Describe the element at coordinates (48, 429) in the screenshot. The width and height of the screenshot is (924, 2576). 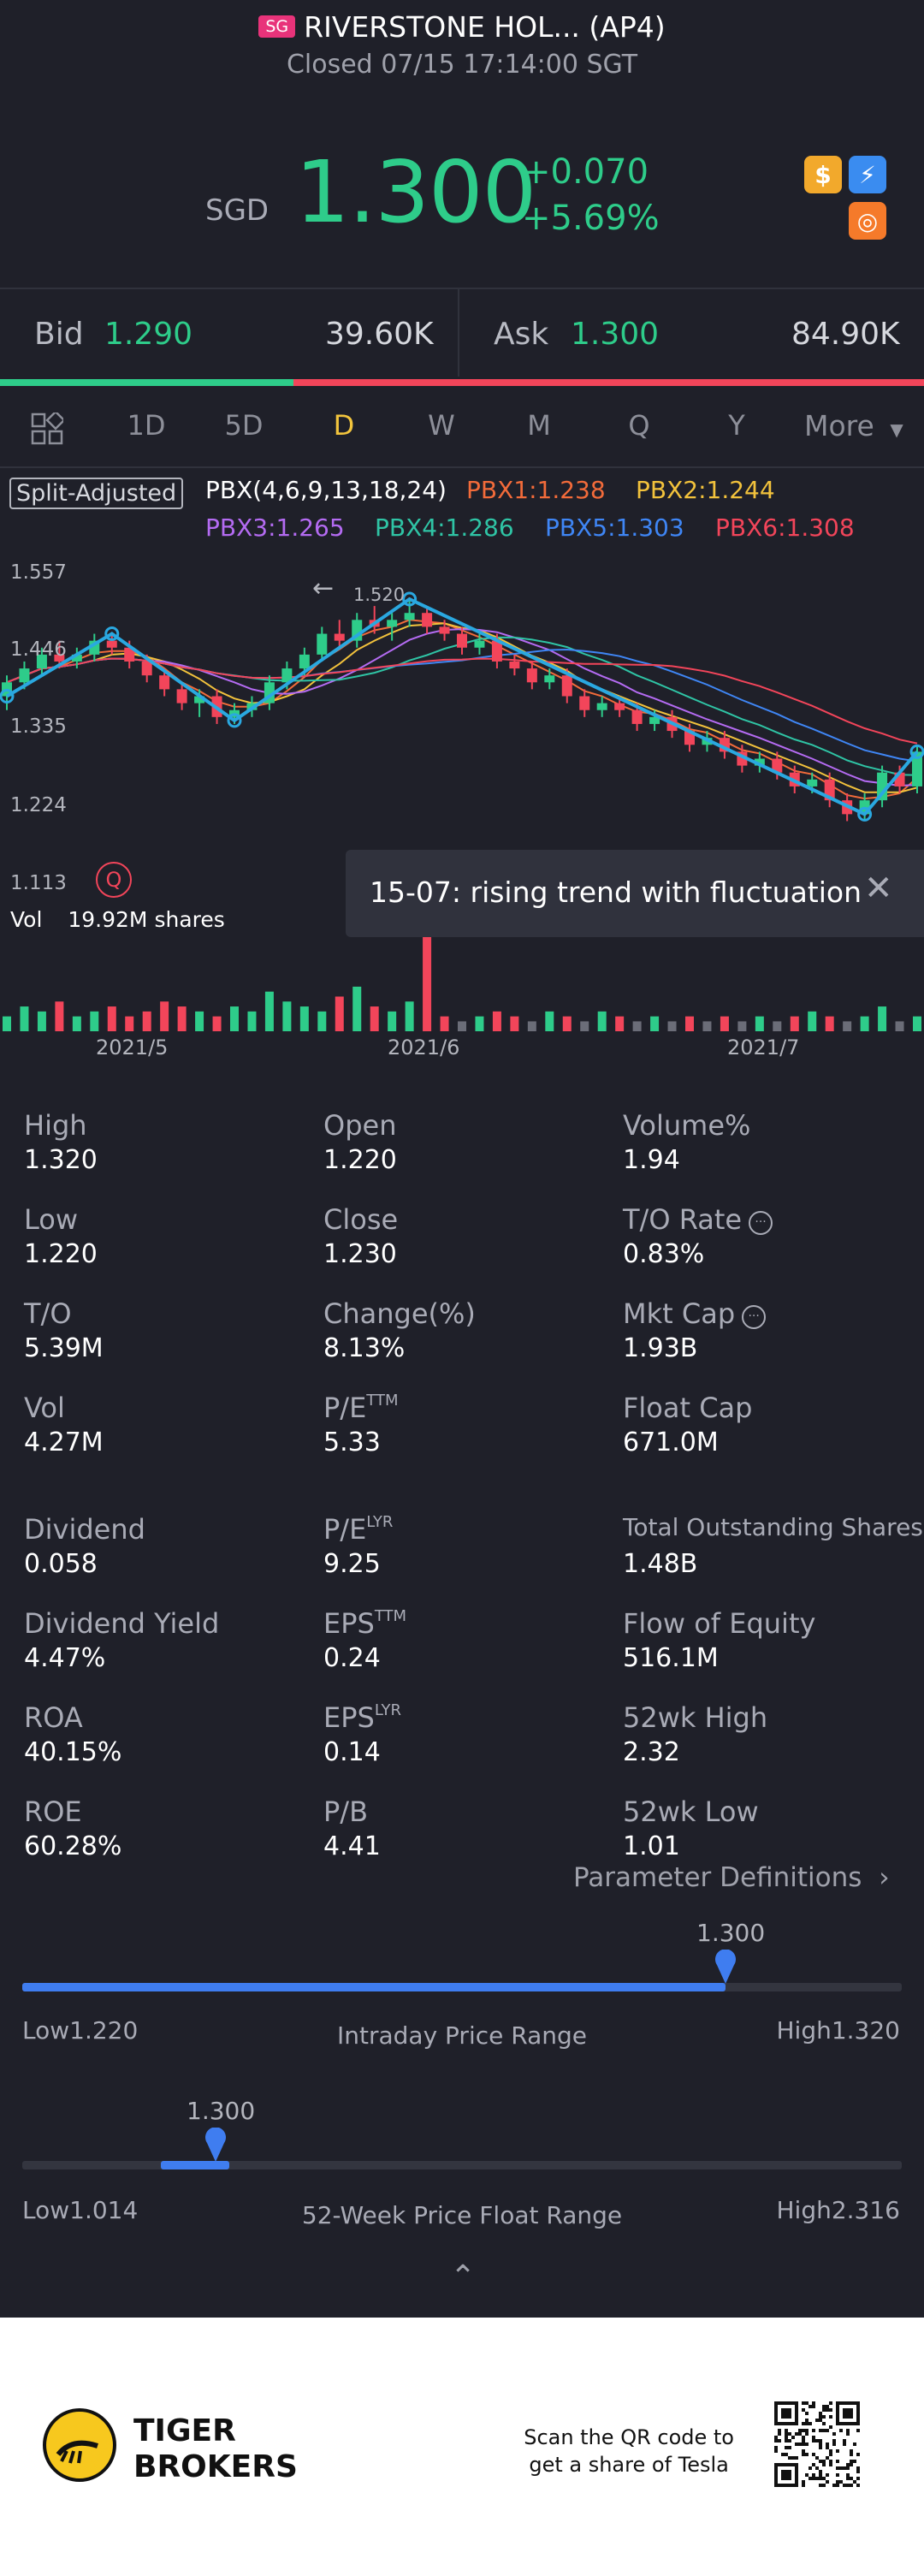
I see `chart-layout-icon` at that location.